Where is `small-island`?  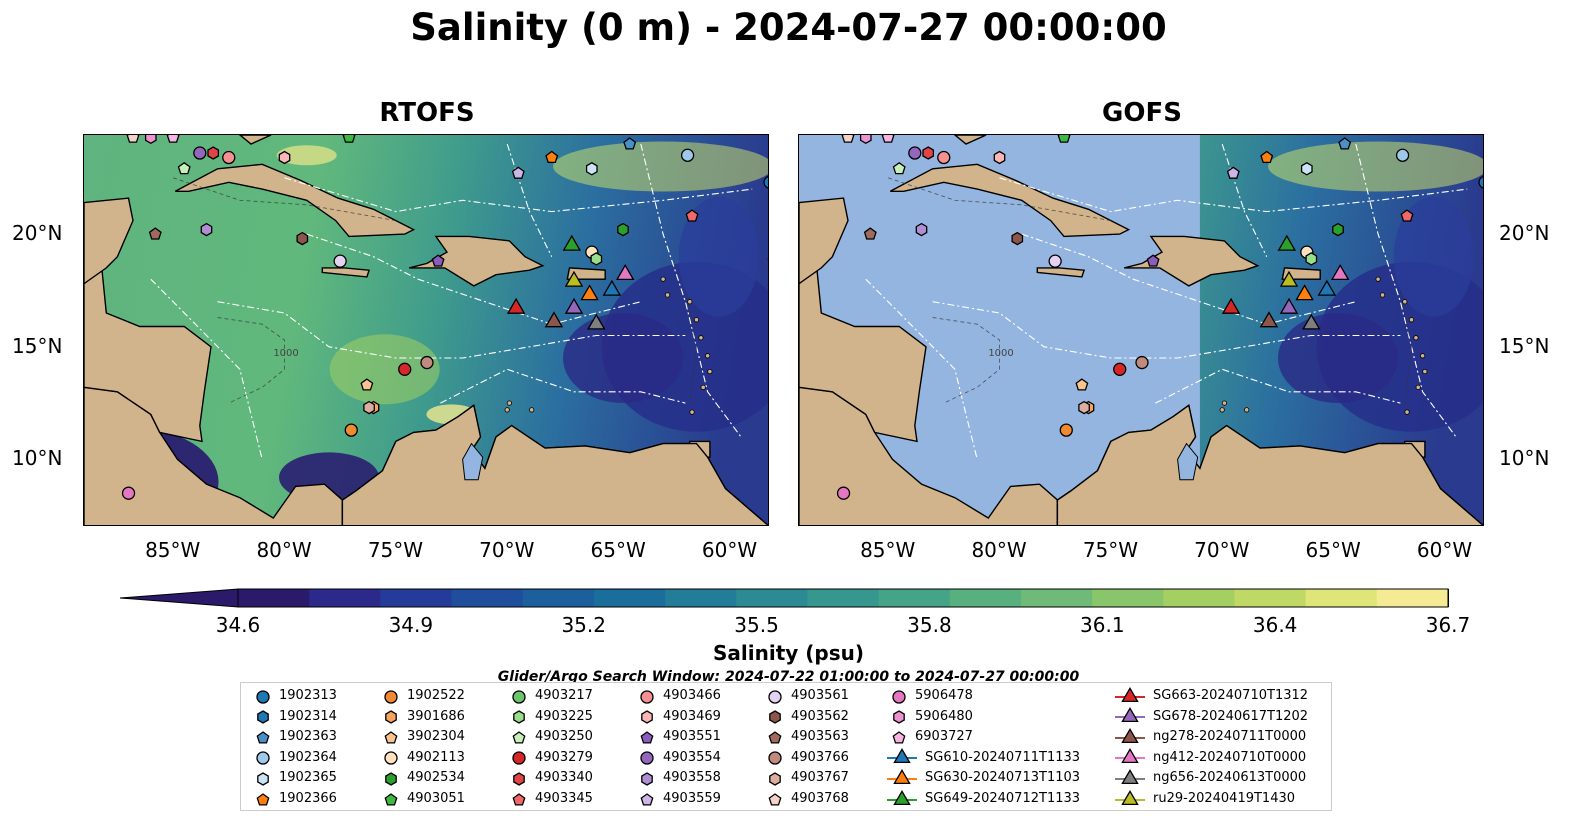 small-island is located at coordinates (1224, 403).